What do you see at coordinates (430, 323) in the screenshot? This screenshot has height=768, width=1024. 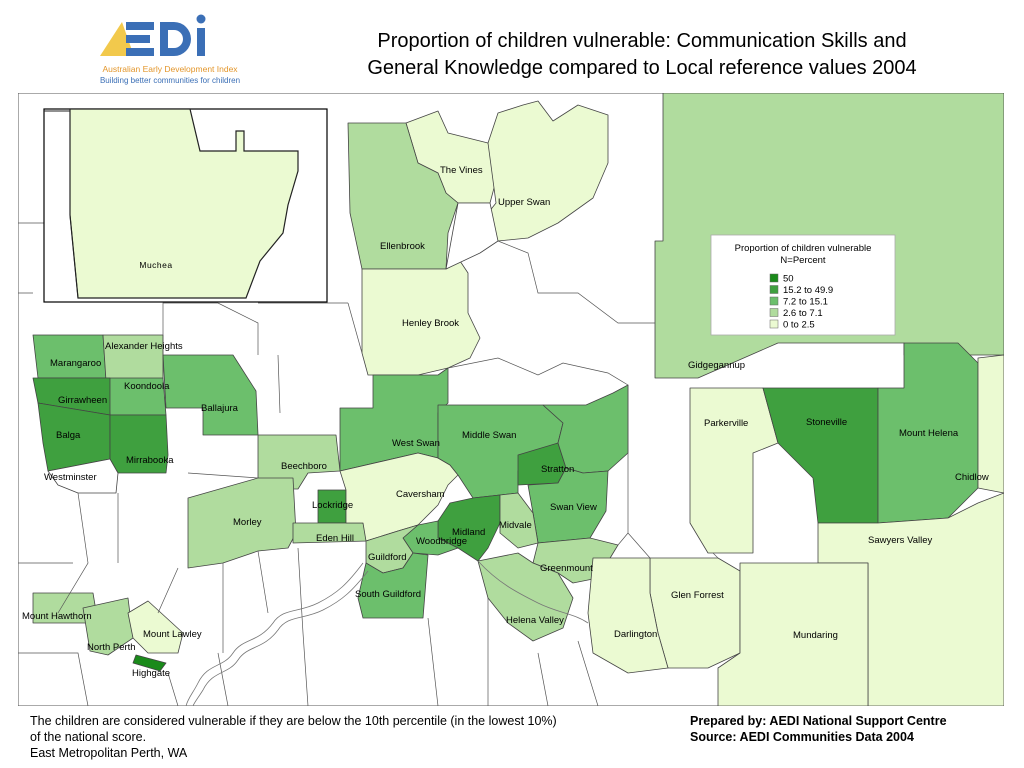 I see `label-henley-brook: Henley Brook` at bounding box center [430, 323].